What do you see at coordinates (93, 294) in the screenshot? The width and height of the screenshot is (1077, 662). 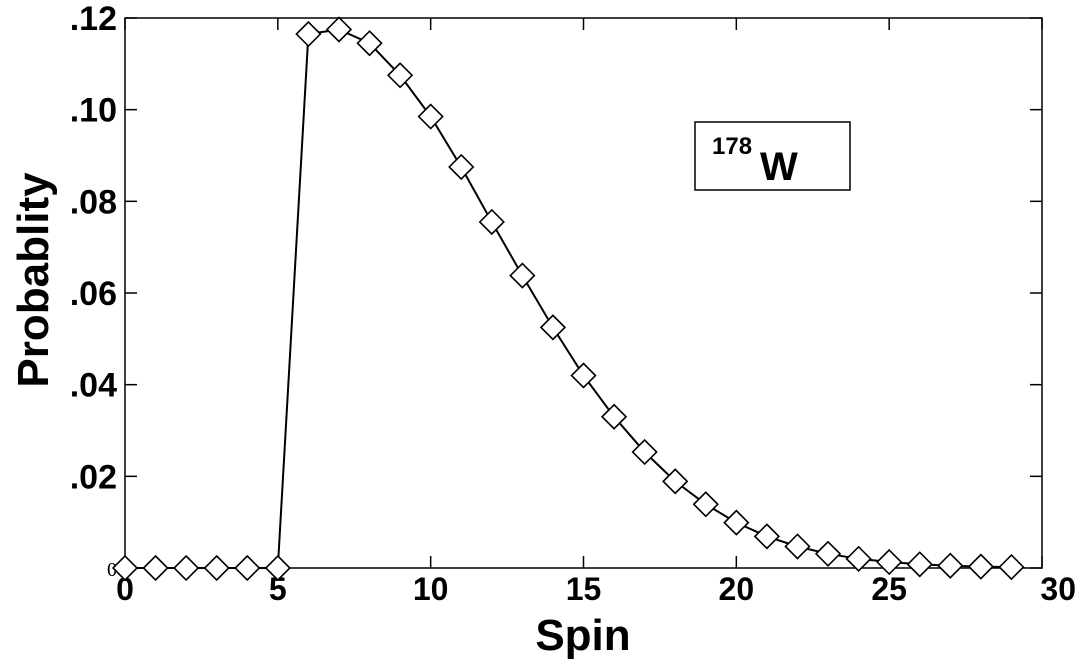 I see `y-tick-label: .06` at bounding box center [93, 294].